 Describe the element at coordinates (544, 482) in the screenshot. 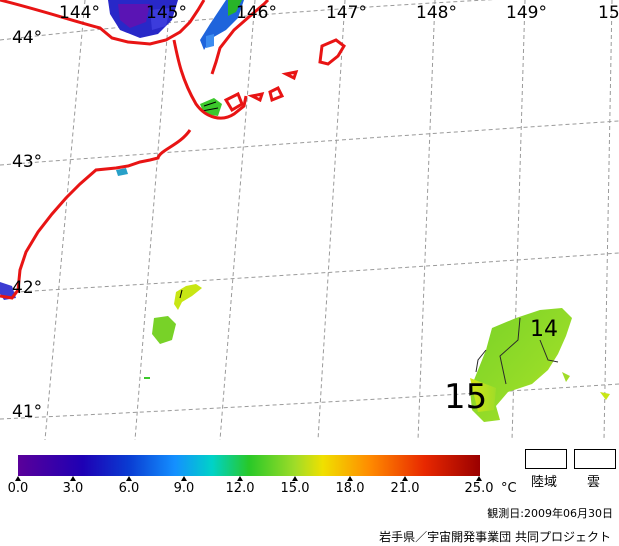

I see `land-swatch-label: 陸域` at that location.